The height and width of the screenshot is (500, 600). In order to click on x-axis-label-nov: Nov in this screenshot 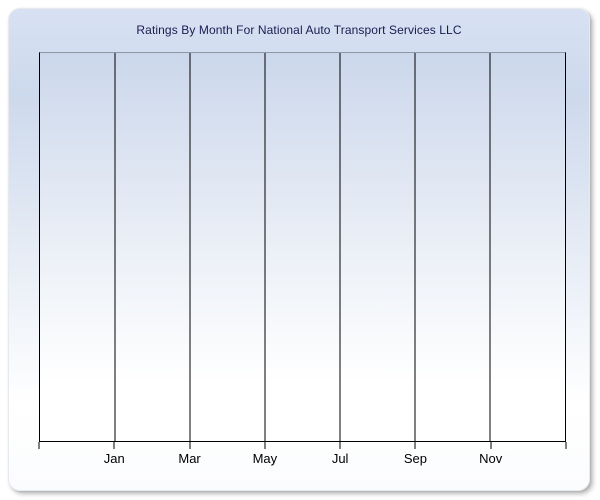, I will do `click(491, 458)`.